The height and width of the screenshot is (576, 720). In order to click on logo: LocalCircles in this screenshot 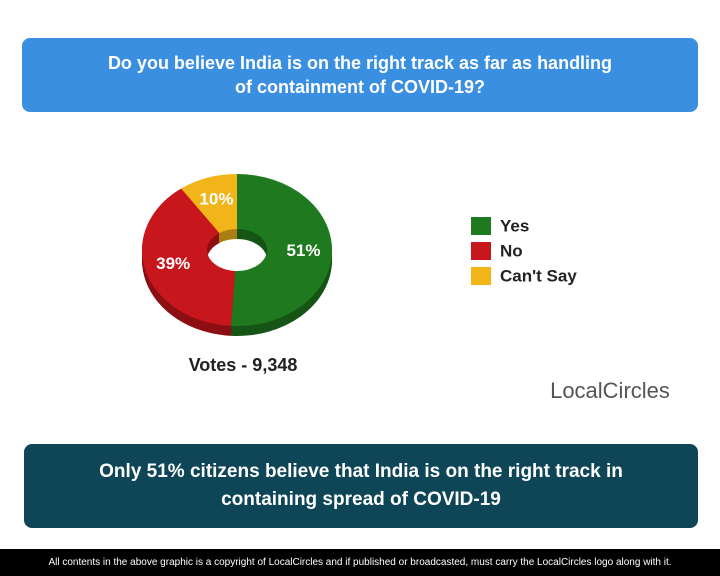, I will do `click(610, 390)`.